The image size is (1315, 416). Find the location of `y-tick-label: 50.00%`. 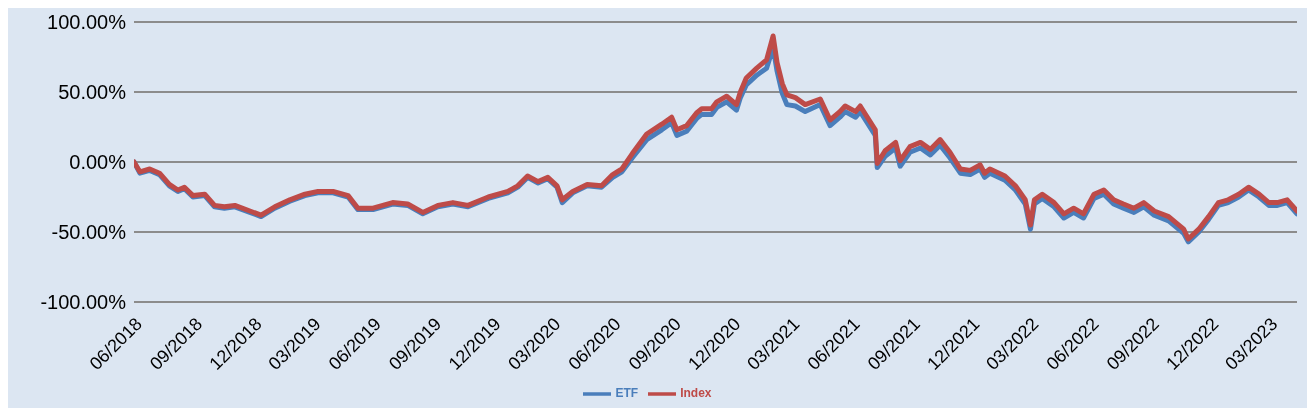

y-tick-label: 50.00% is located at coordinates (92, 92).